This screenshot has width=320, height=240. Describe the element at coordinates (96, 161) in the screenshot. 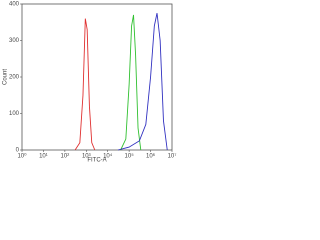

I see `x-axis-label: FITC-A` at that location.